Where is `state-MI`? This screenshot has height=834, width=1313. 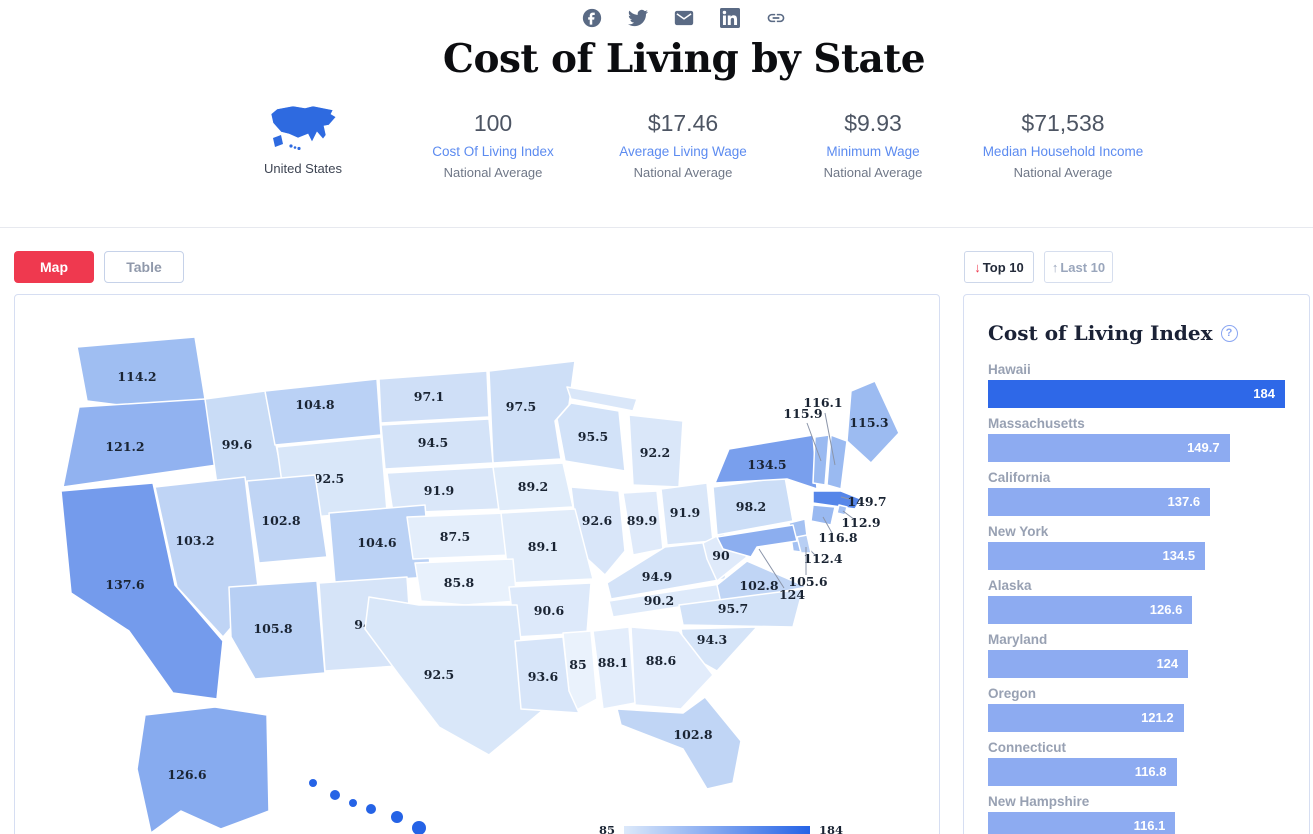 state-MI is located at coordinates (602, 399).